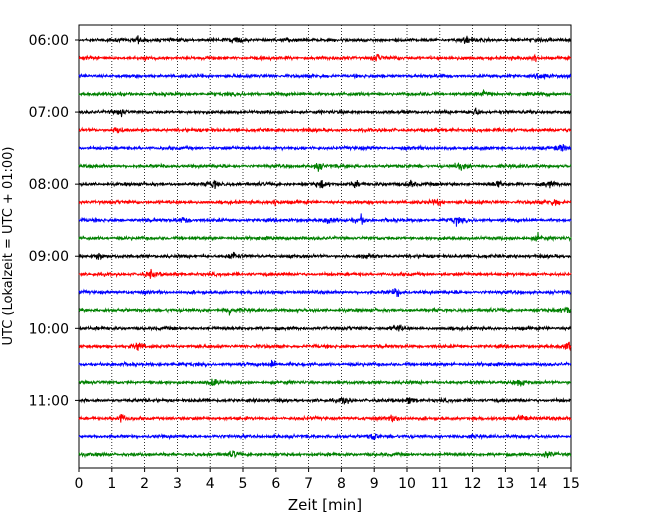  I want to click on x-tick-label: 3, so click(177, 484).